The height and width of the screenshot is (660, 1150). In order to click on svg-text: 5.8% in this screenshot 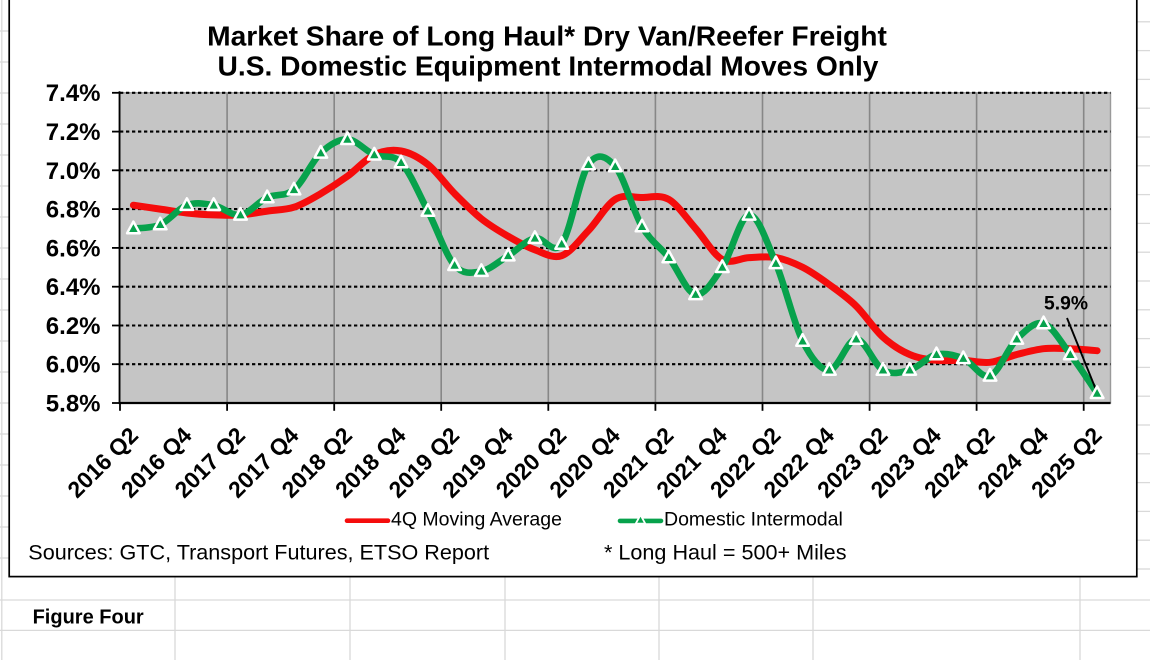, I will do `click(73, 404)`.